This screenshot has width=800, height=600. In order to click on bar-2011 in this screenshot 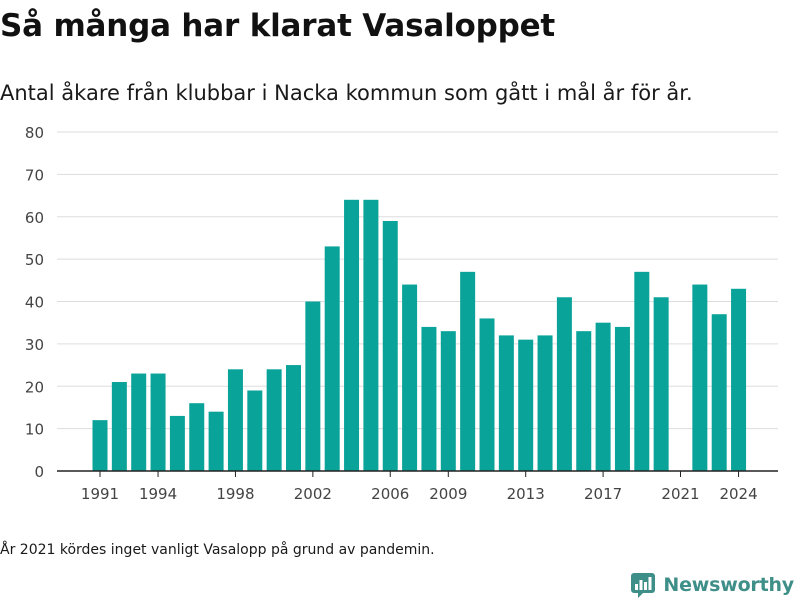, I will do `click(487, 394)`.